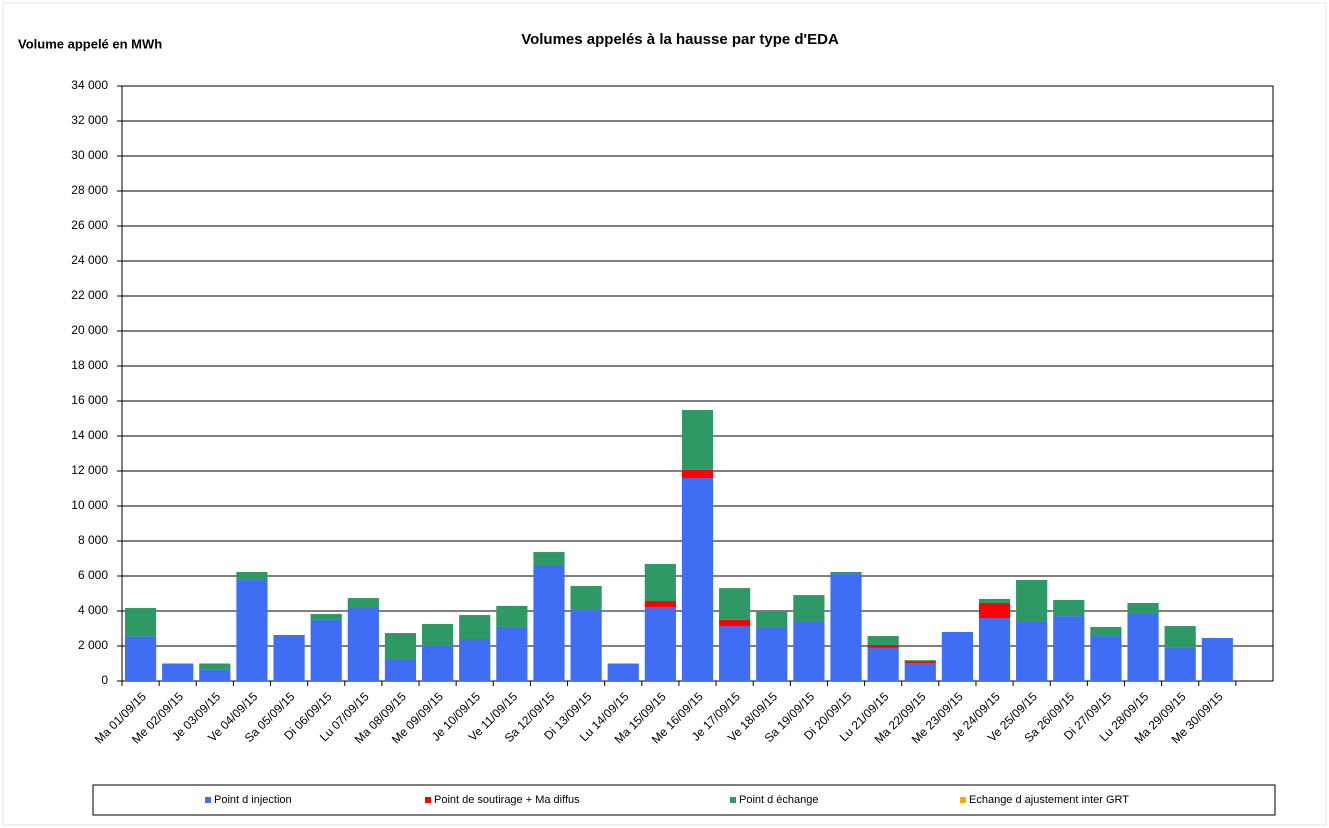 This screenshot has width=1329, height=828. I want to click on y-tick-label: 20 000, so click(89, 330).